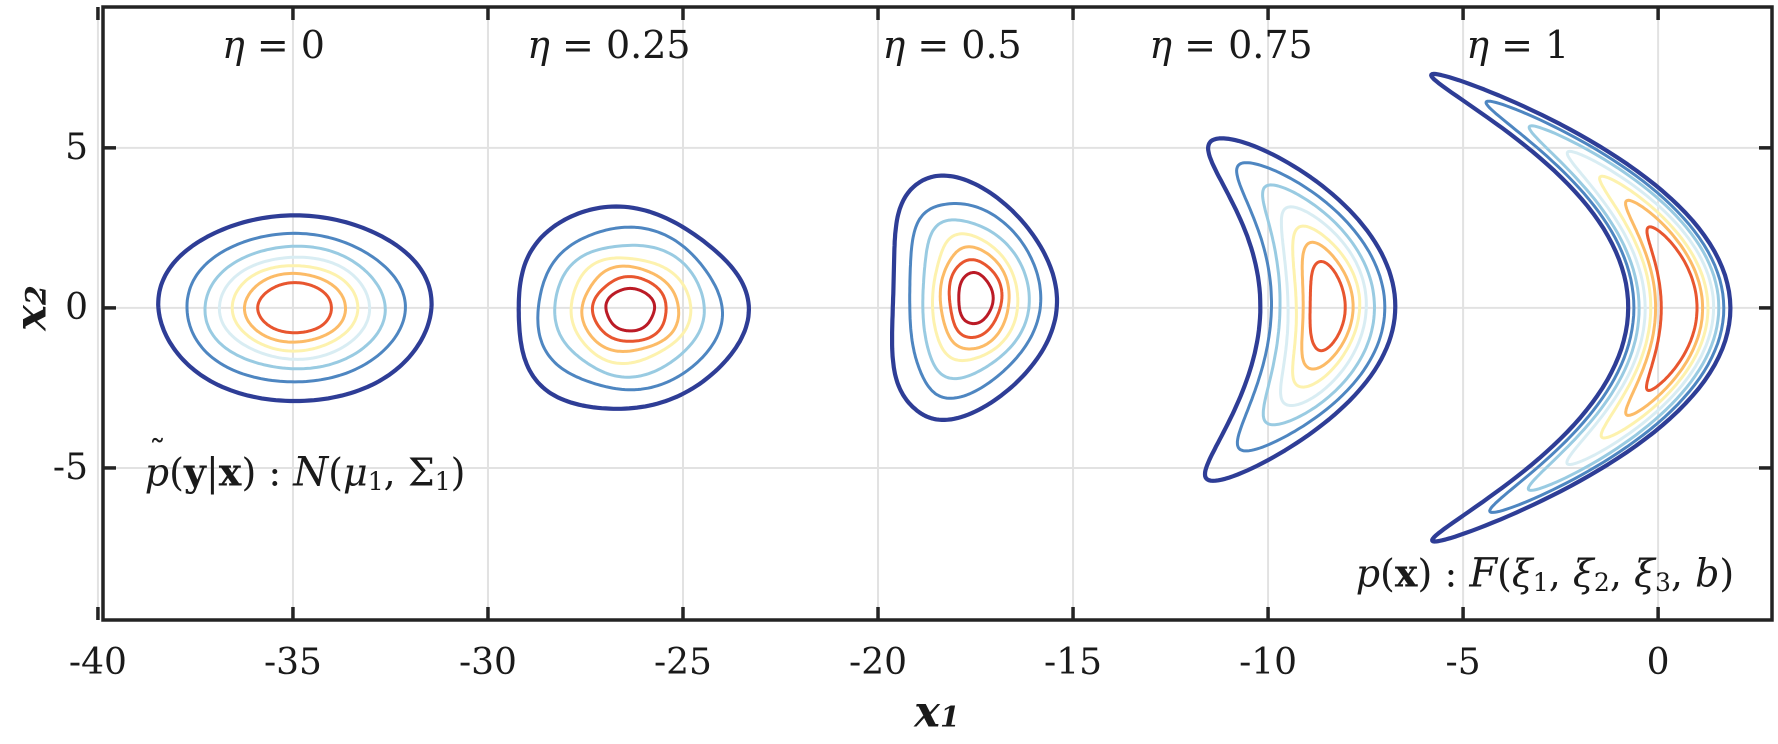 Image resolution: width=1778 pixels, height=744 pixels. What do you see at coordinates (1231, 45) in the screenshot?
I see `panel-label-eta-0.75: η = 0.75` at bounding box center [1231, 45].